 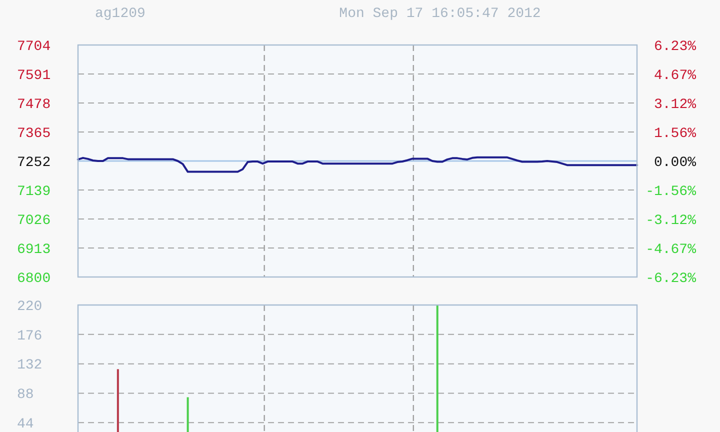 What do you see at coordinates (440, 14) in the screenshot?
I see `chart-subtitle: Mon Sep 17 16:05:47 2012` at bounding box center [440, 14].